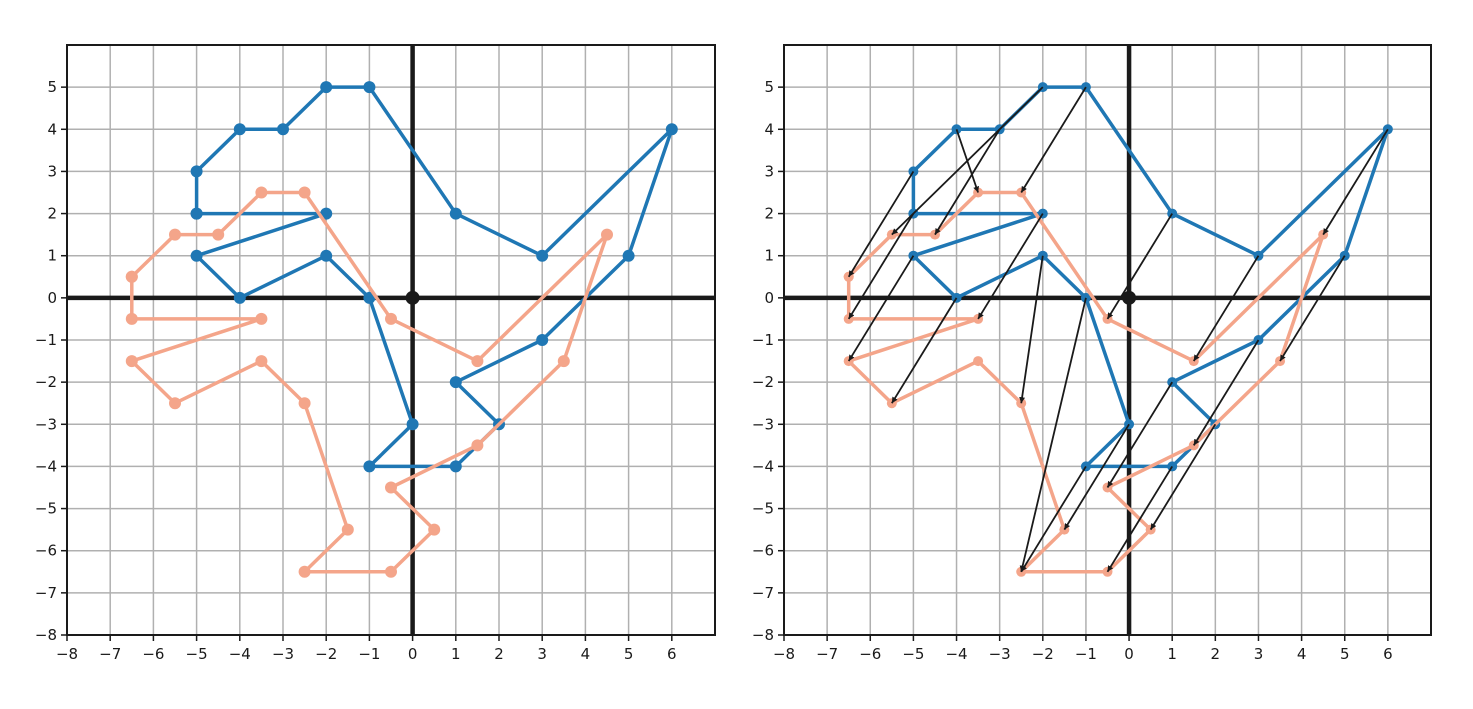 The image size is (1473, 709). What do you see at coordinates (672, 654) in the screenshot?
I see `x-tick-label: 6` at bounding box center [672, 654].